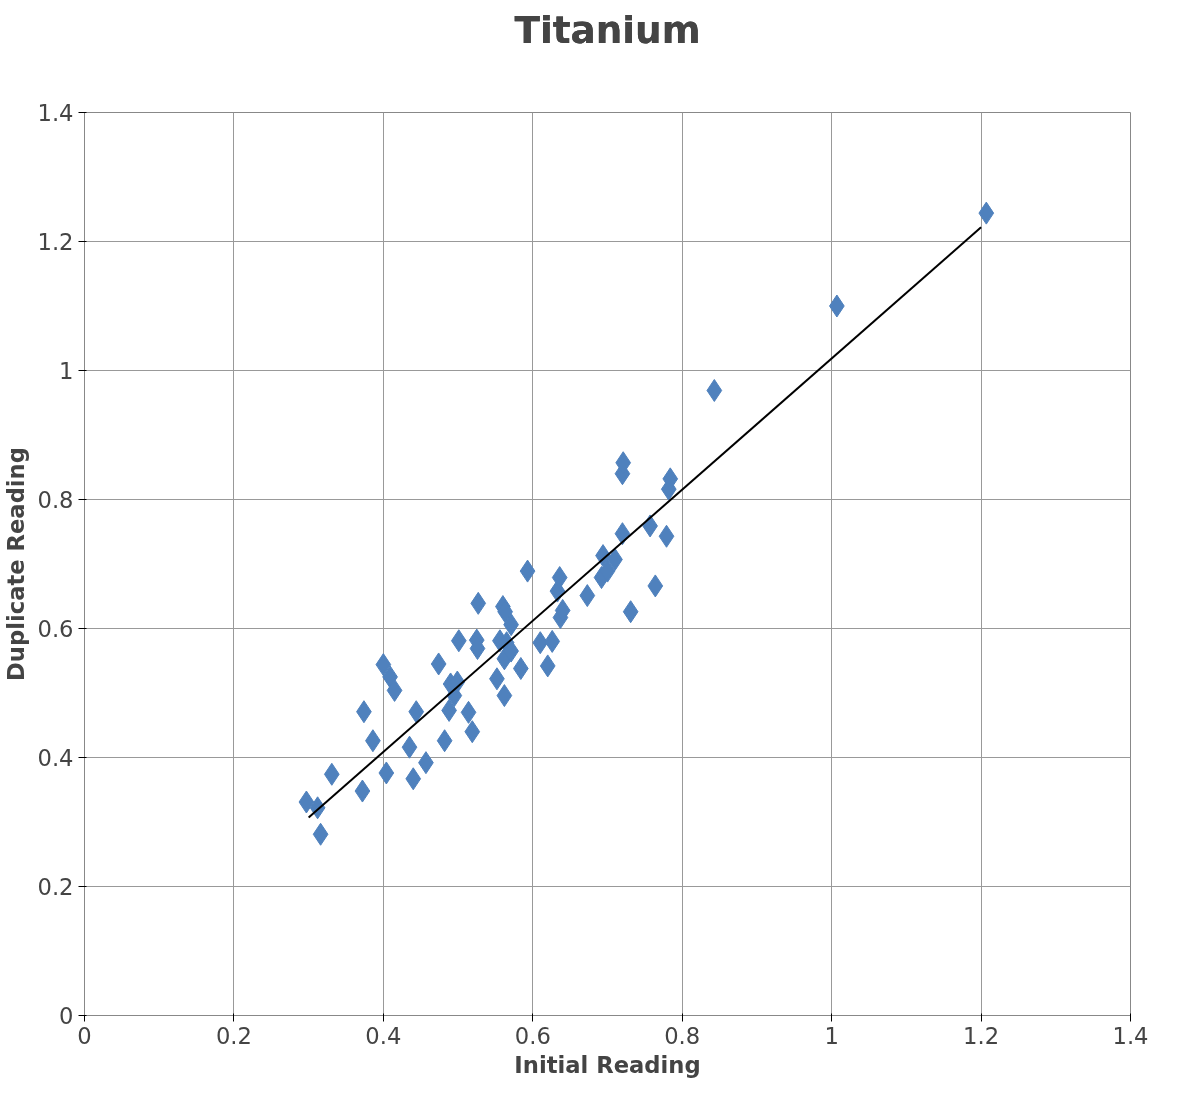 The height and width of the screenshot is (1096, 1192). What do you see at coordinates (55, 629) in the screenshot?
I see `y-tick-label: 0.6` at bounding box center [55, 629].